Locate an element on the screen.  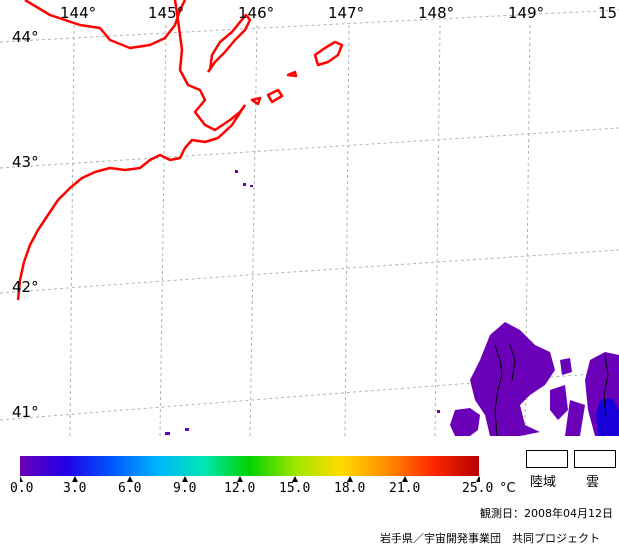
credit-text: 岩手県／宇宙開発事業団 共同プロジェクト is located at coordinates (490, 538).